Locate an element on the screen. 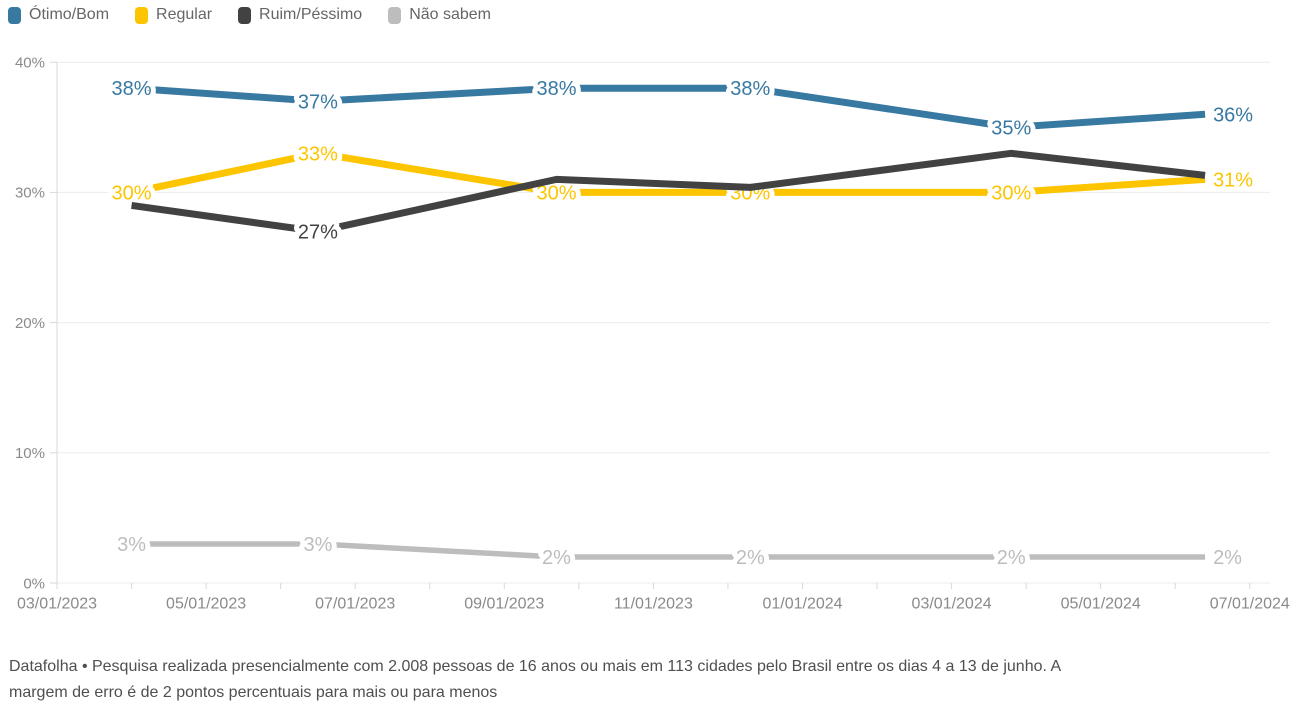  x-tick-label: 05/01/2023 is located at coordinates (206, 604).